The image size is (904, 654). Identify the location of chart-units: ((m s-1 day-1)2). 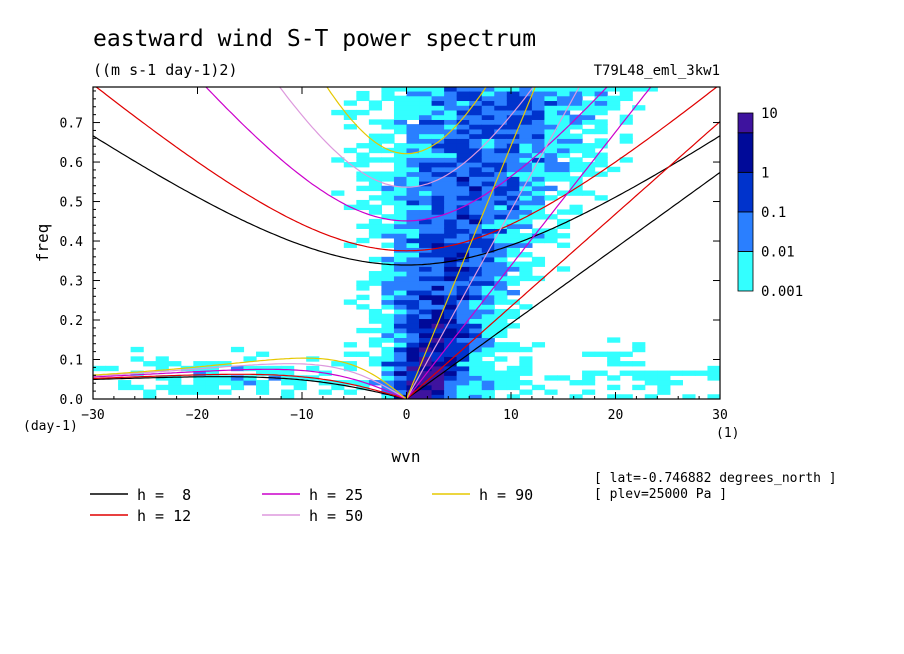
(165, 70).